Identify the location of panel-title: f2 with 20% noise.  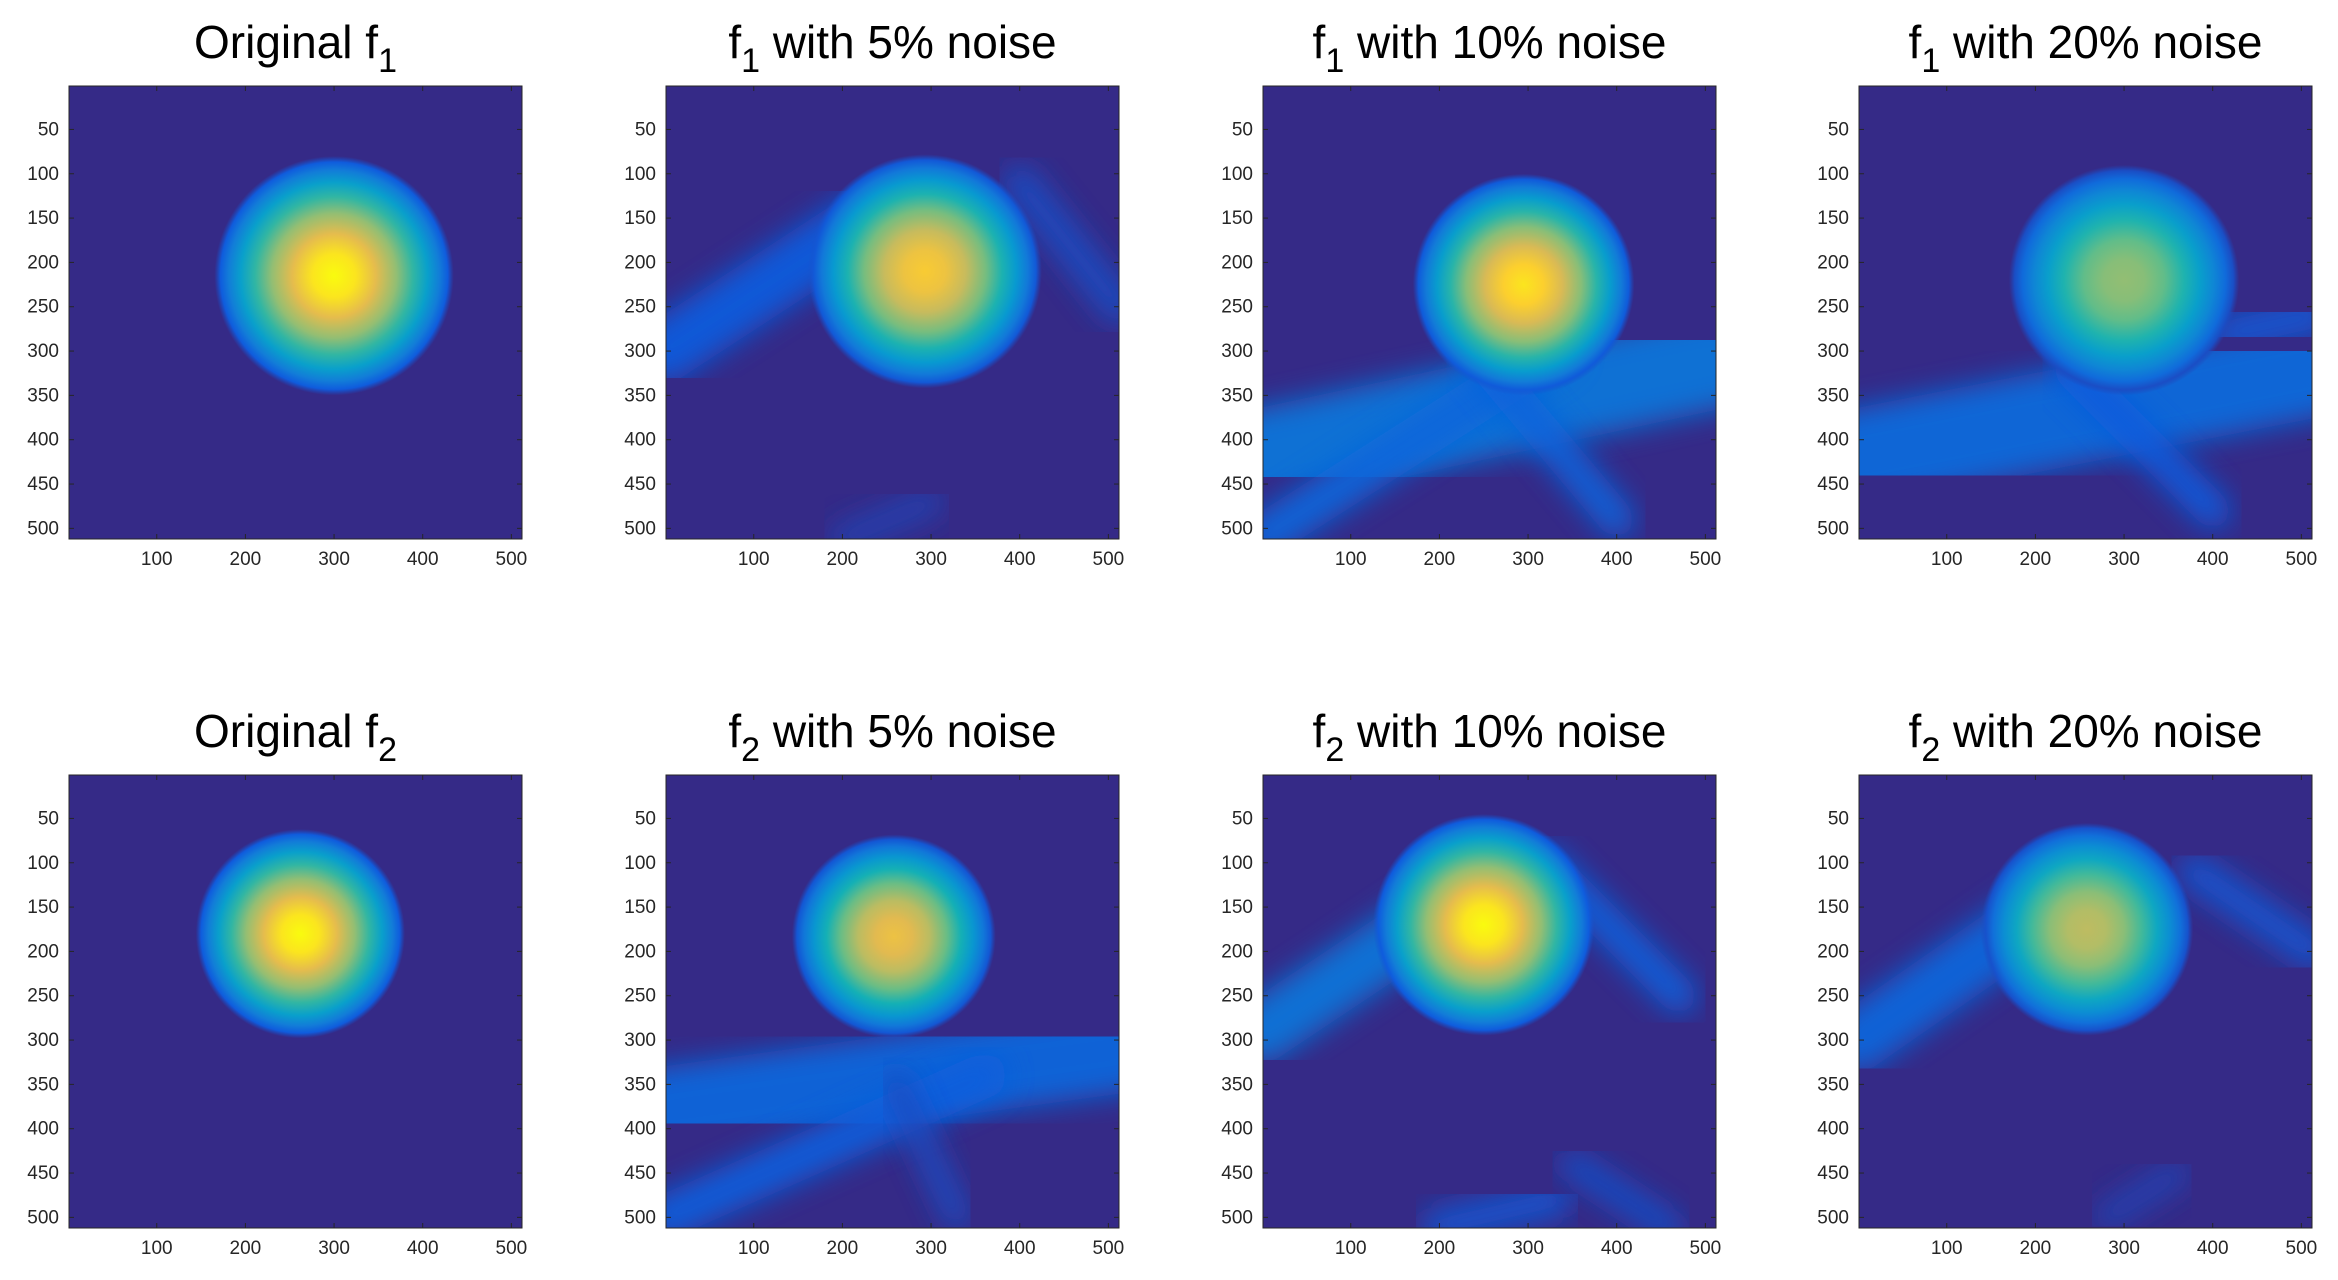
(2086, 737).